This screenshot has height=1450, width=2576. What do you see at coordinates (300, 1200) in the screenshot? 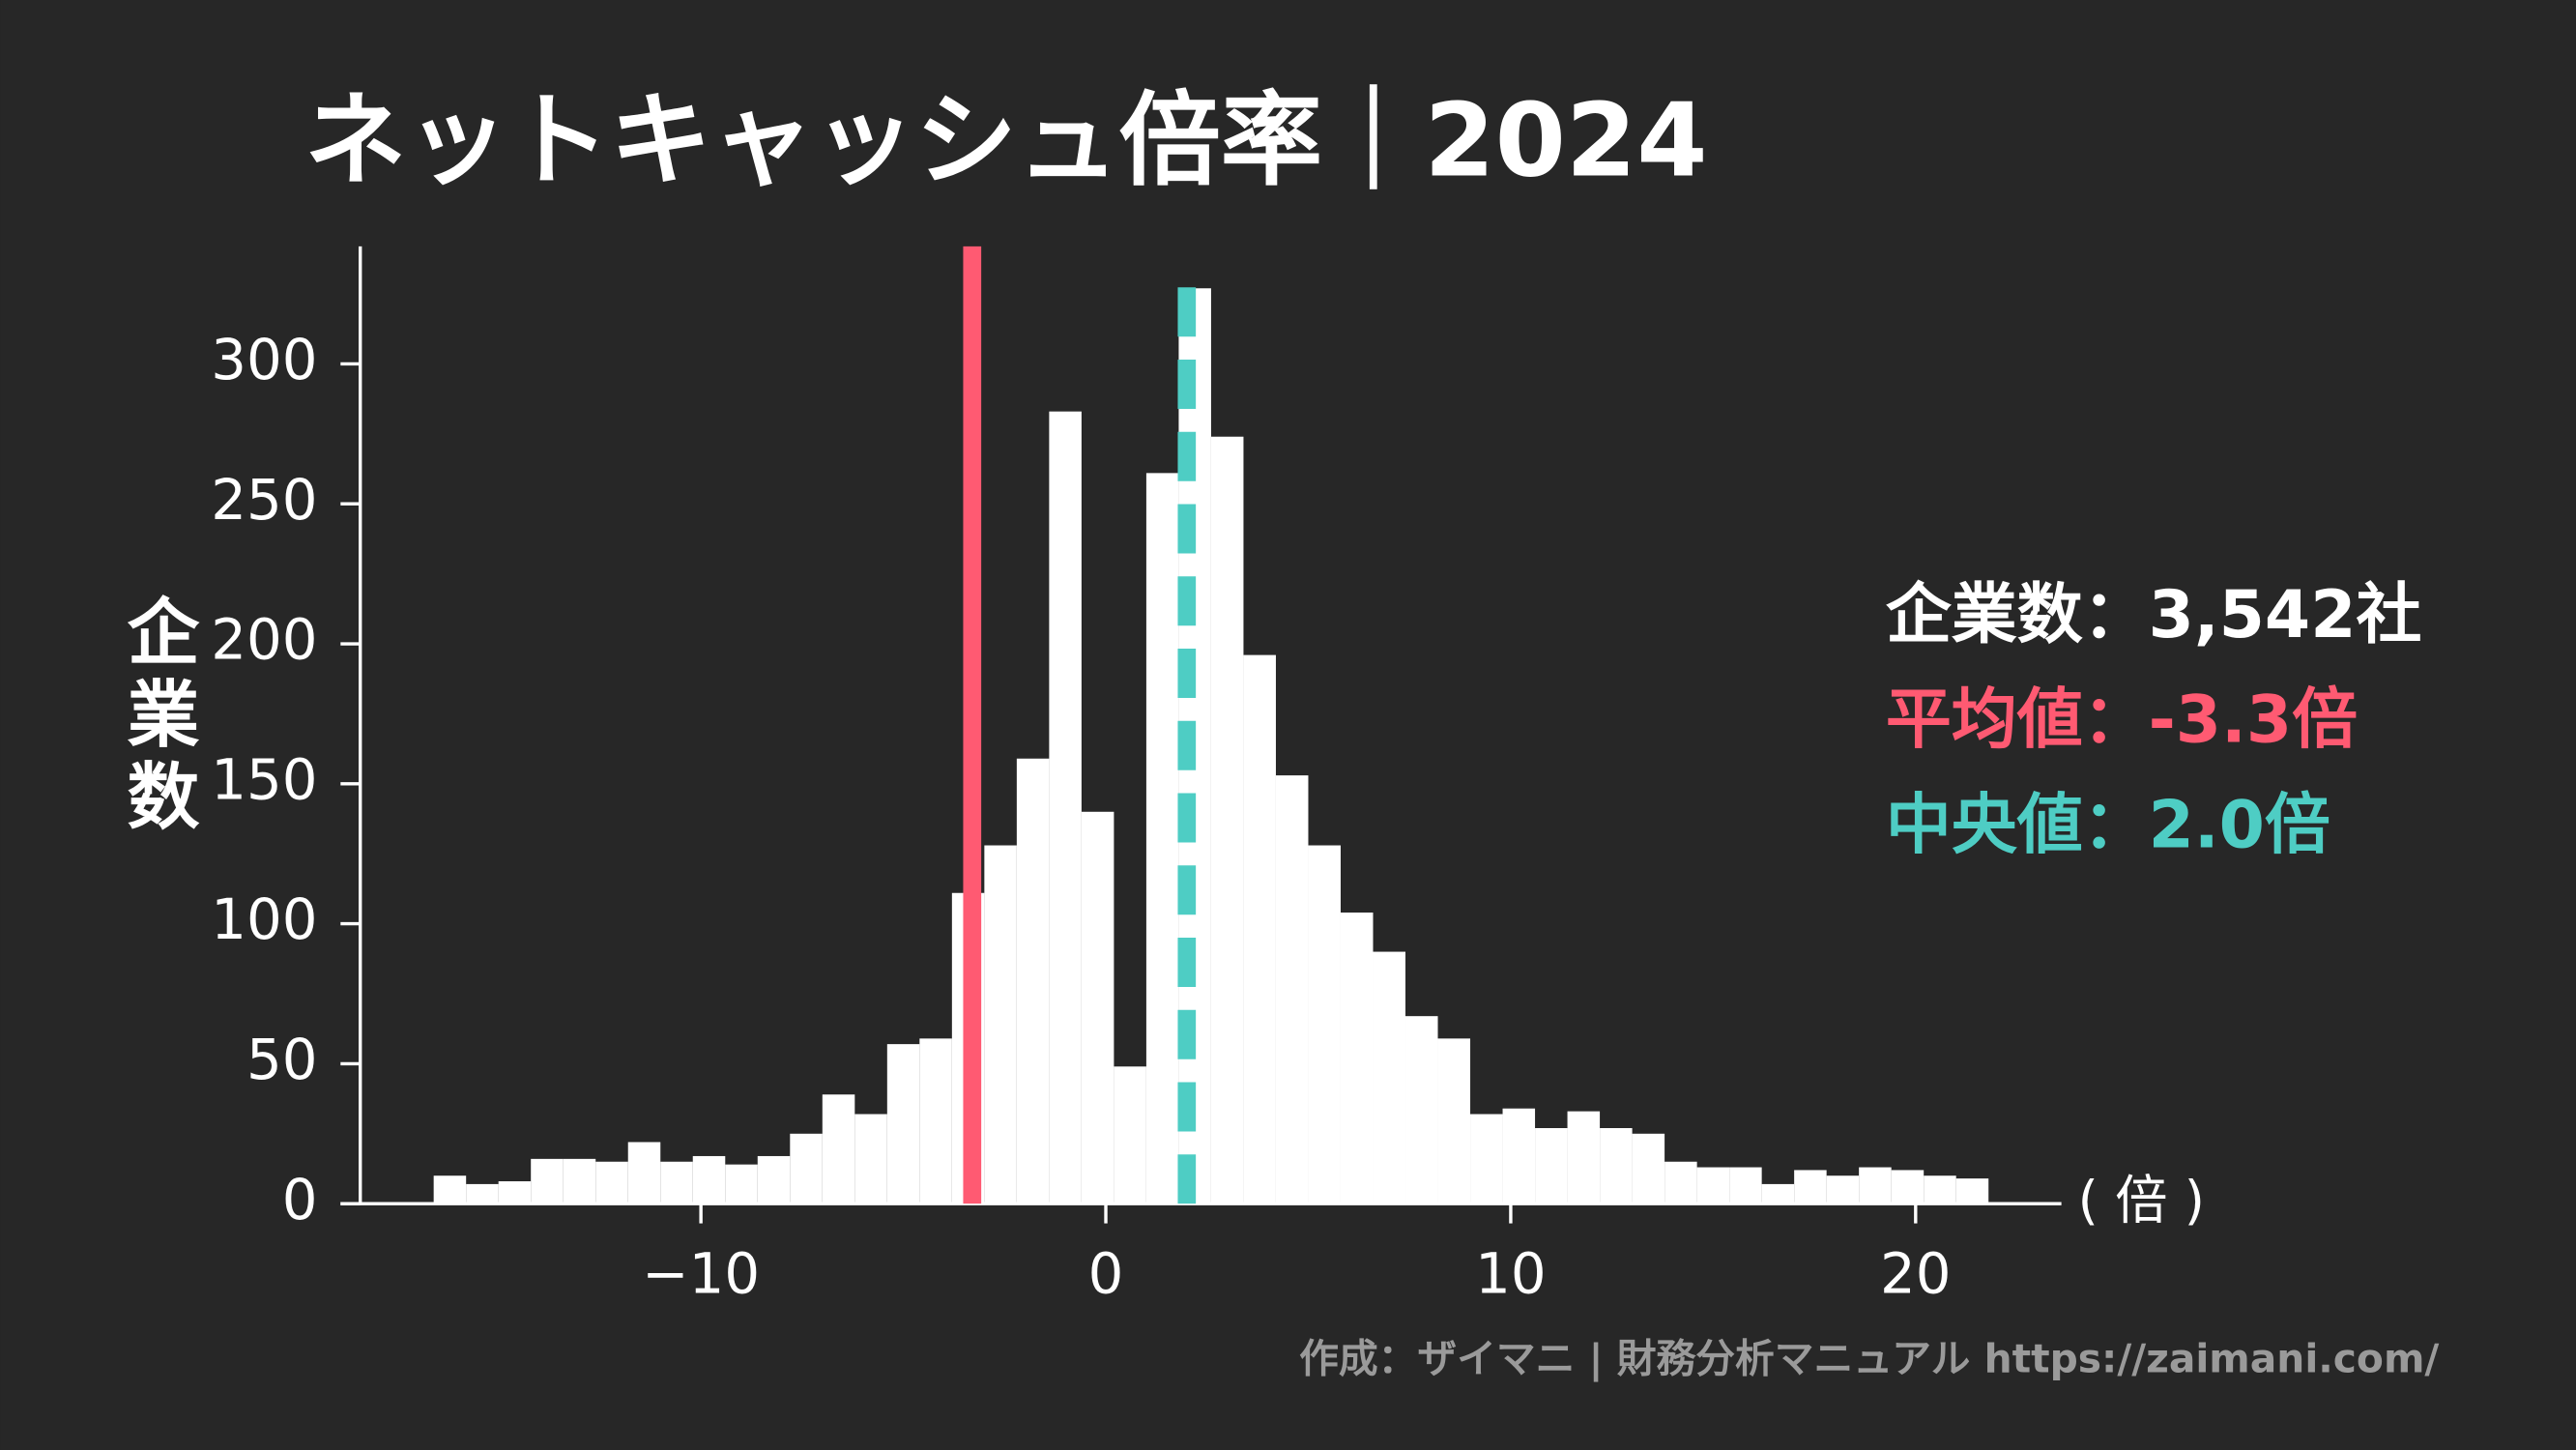
I see `y-tick-label: 0` at bounding box center [300, 1200].